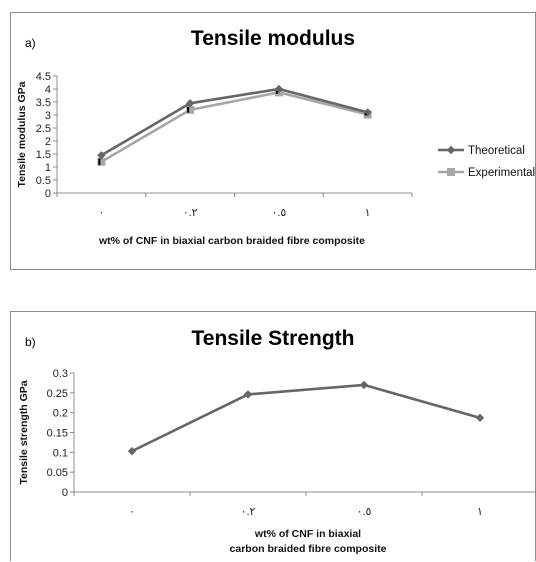 This screenshot has height=562, width=536. What do you see at coordinates (60, 453) in the screenshot?
I see `y-tick-label: 0.1` at bounding box center [60, 453].